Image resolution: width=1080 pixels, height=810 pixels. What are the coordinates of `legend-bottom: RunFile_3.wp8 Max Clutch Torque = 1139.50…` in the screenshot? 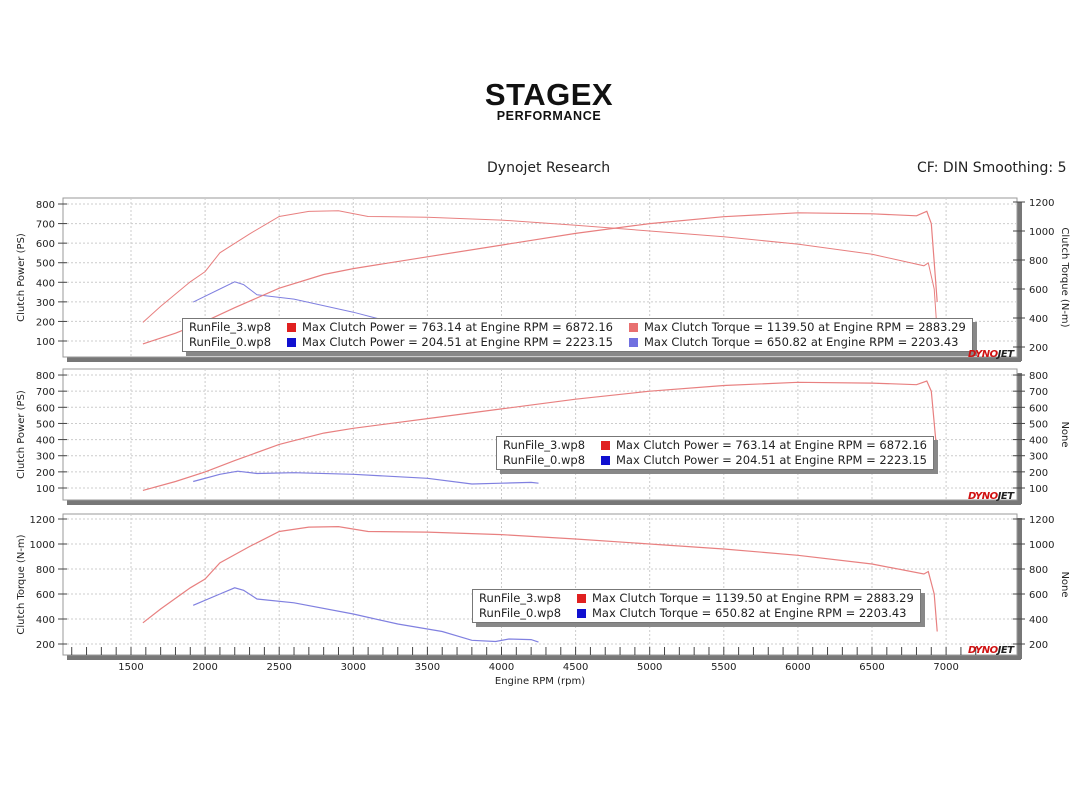 It's located at (696, 606).